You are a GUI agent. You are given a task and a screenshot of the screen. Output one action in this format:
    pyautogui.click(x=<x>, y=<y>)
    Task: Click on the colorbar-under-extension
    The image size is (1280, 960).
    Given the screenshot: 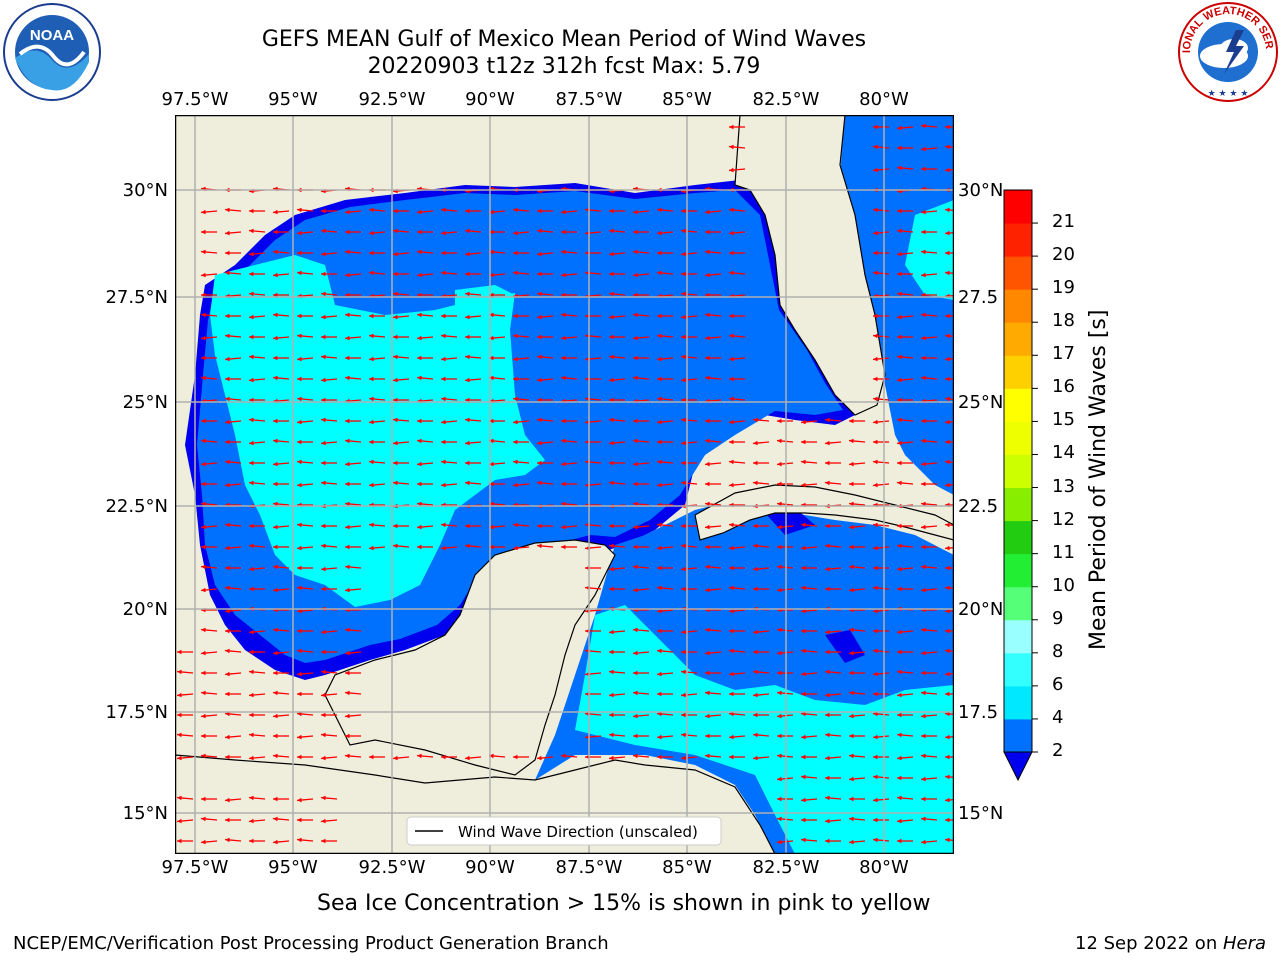 What is the action you would take?
    pyautogui.click(x=1018, y=766)
    